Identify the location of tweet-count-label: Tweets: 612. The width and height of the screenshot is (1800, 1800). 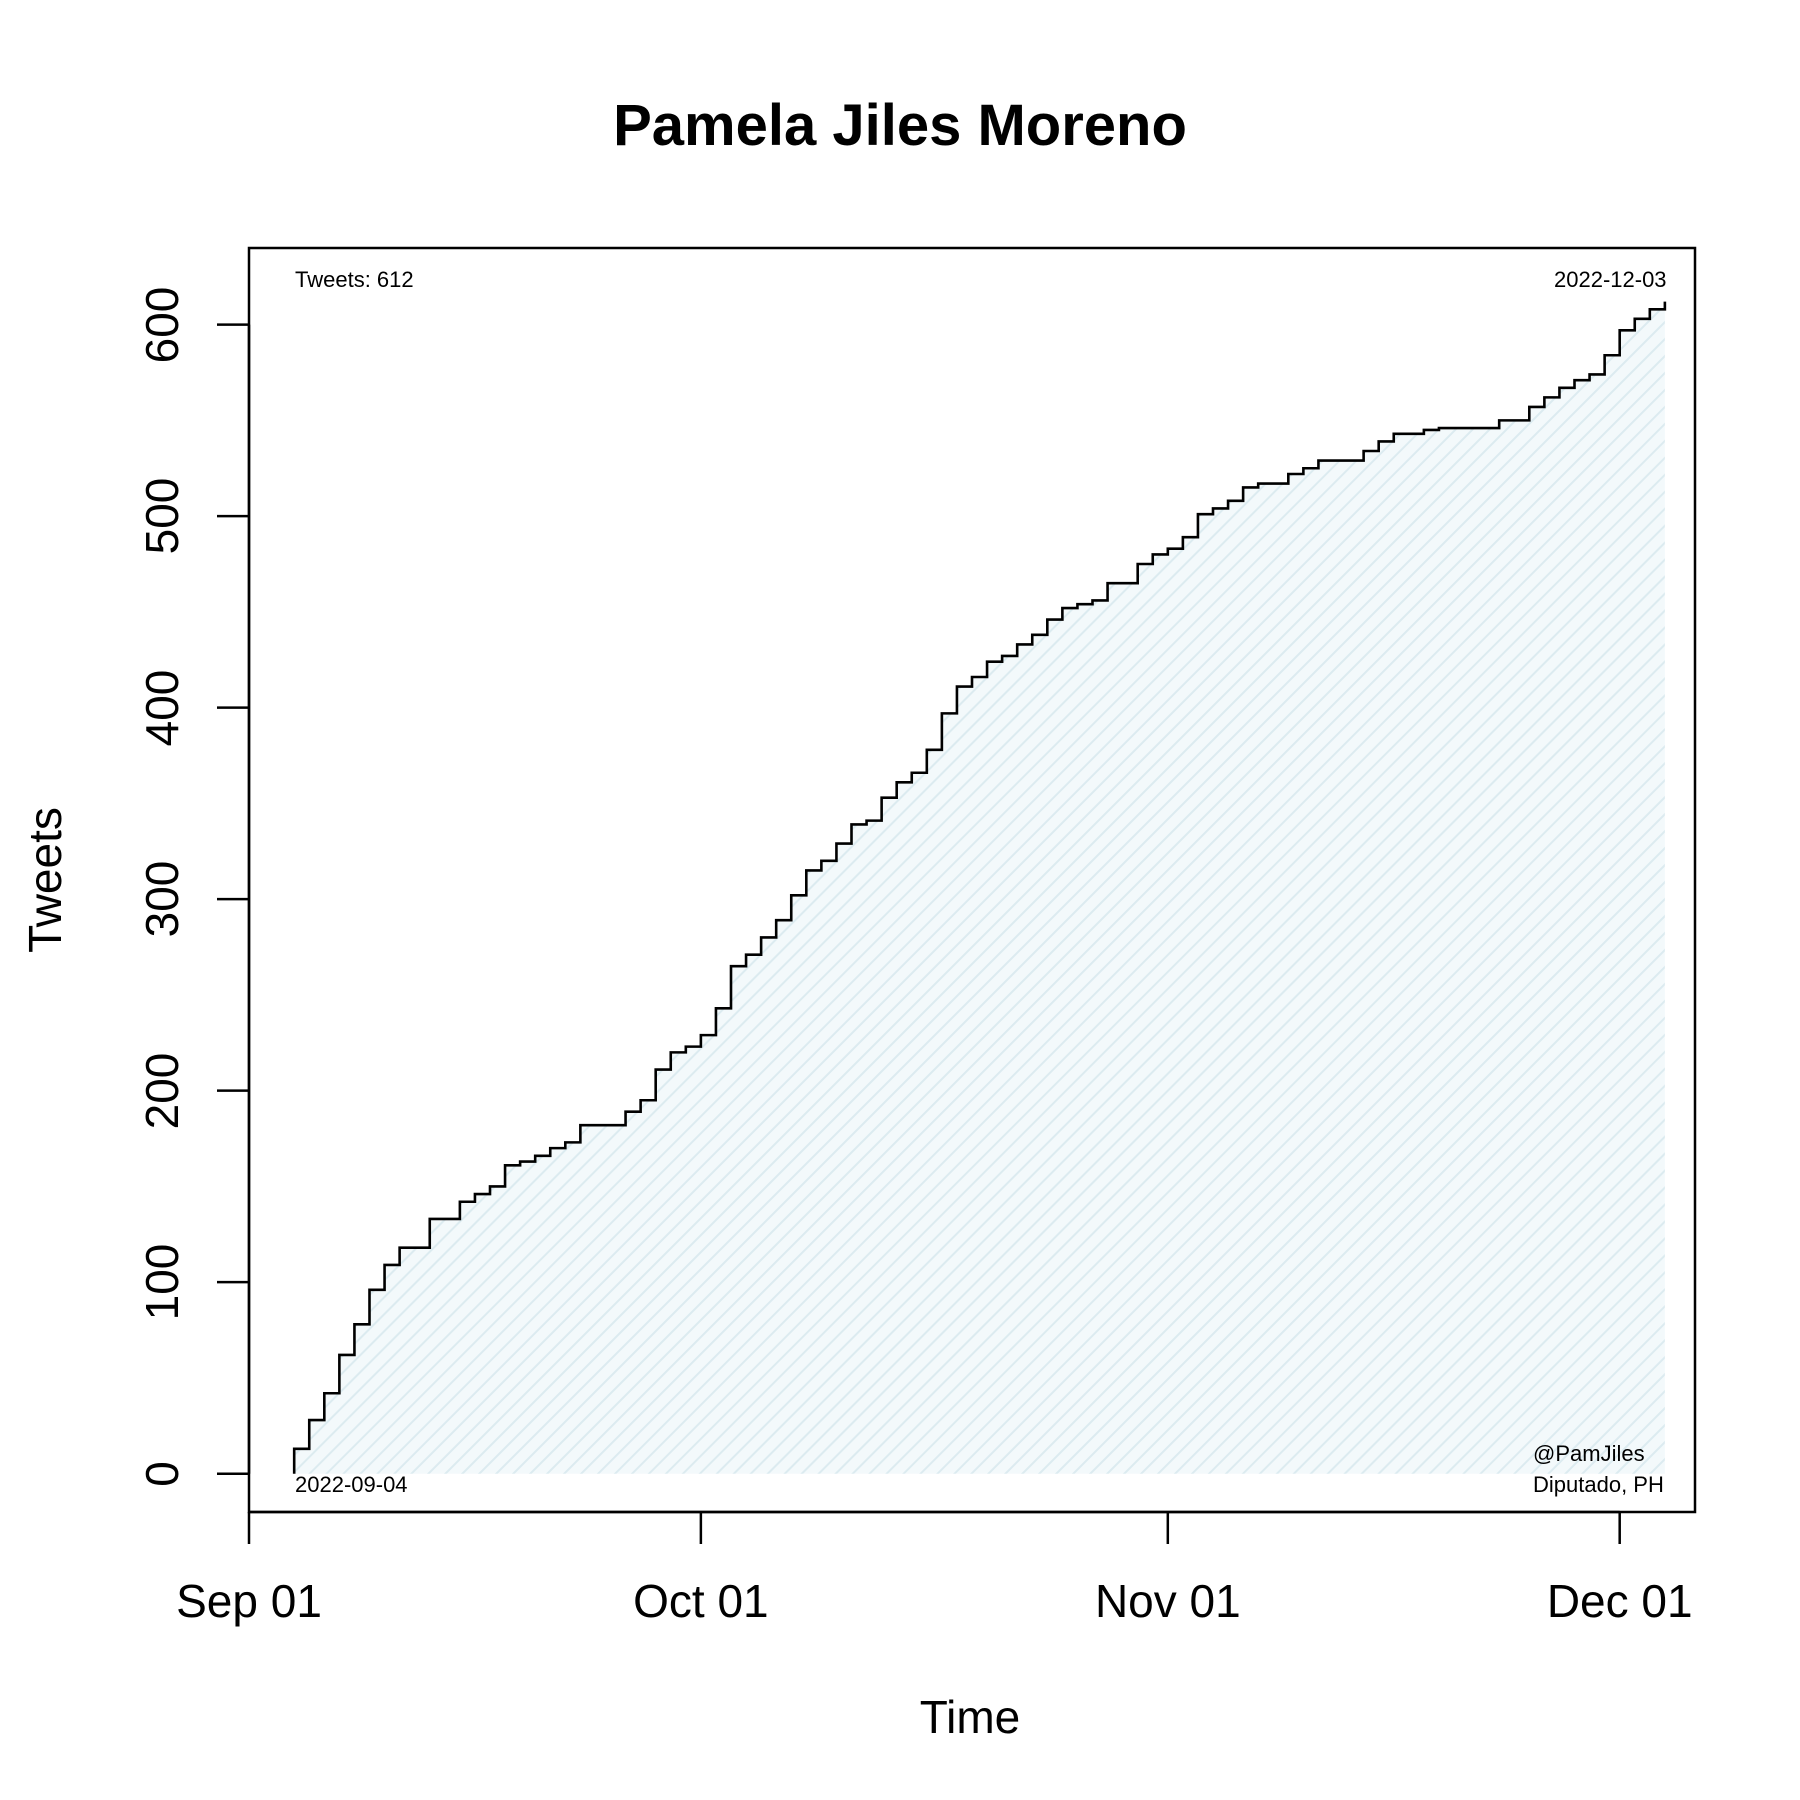
(354, 279).